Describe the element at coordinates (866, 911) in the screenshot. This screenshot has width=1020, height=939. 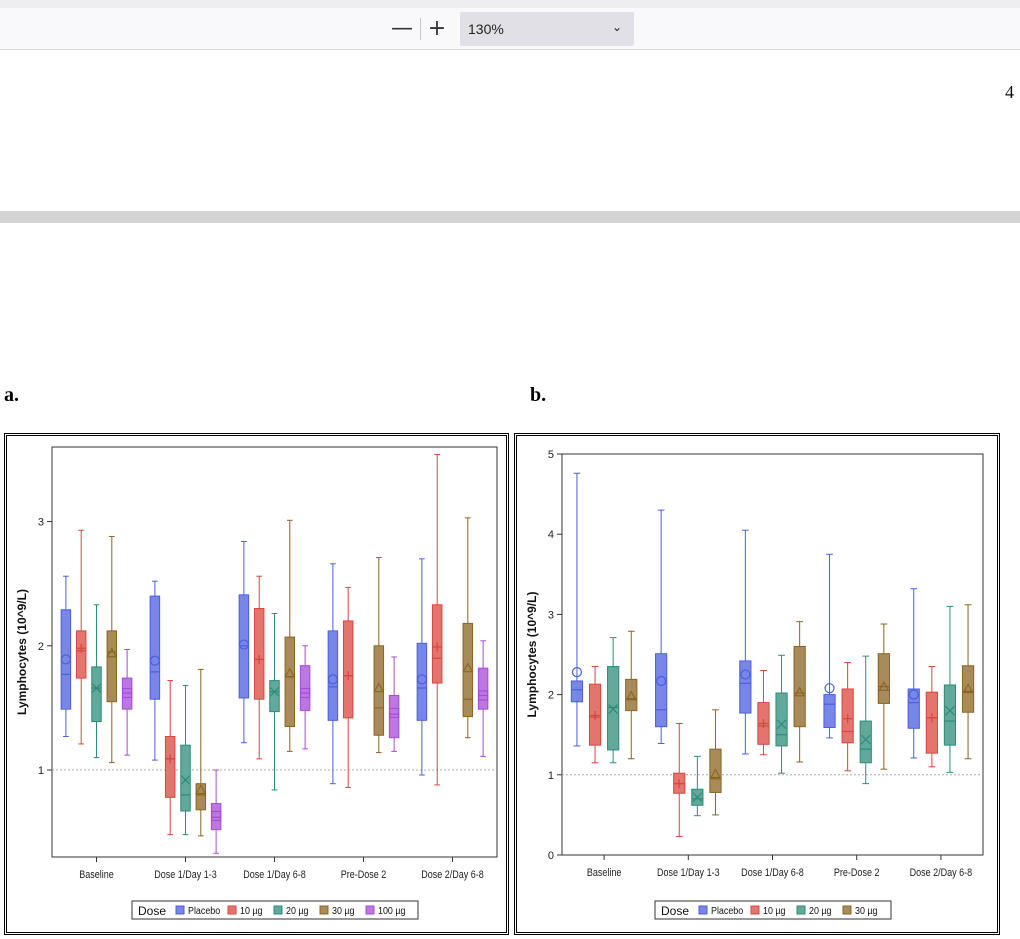
I see `legend-label: 30 µg` at that location.